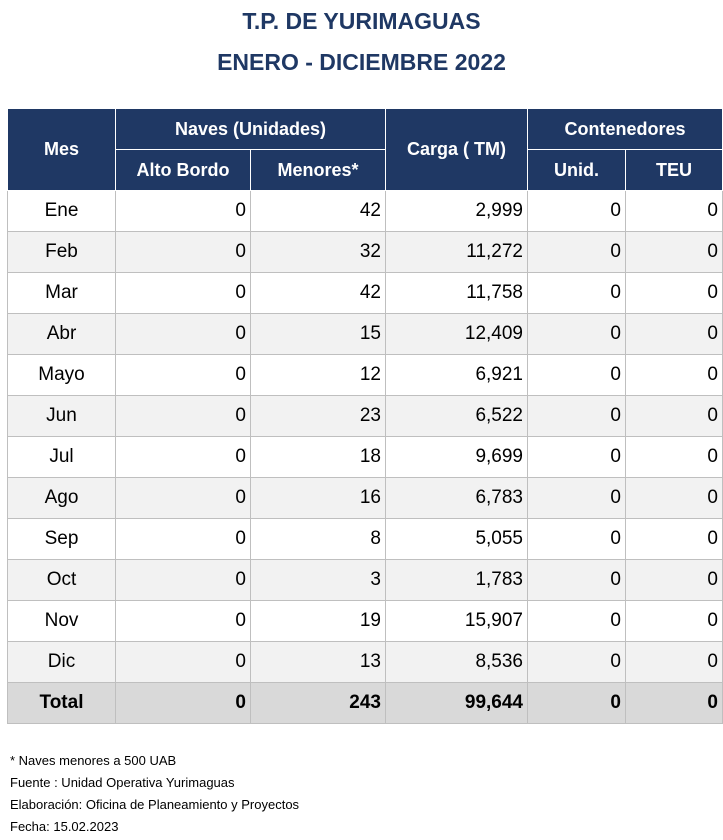  I want to click on cell-mes: Mar, so click(61, 293).